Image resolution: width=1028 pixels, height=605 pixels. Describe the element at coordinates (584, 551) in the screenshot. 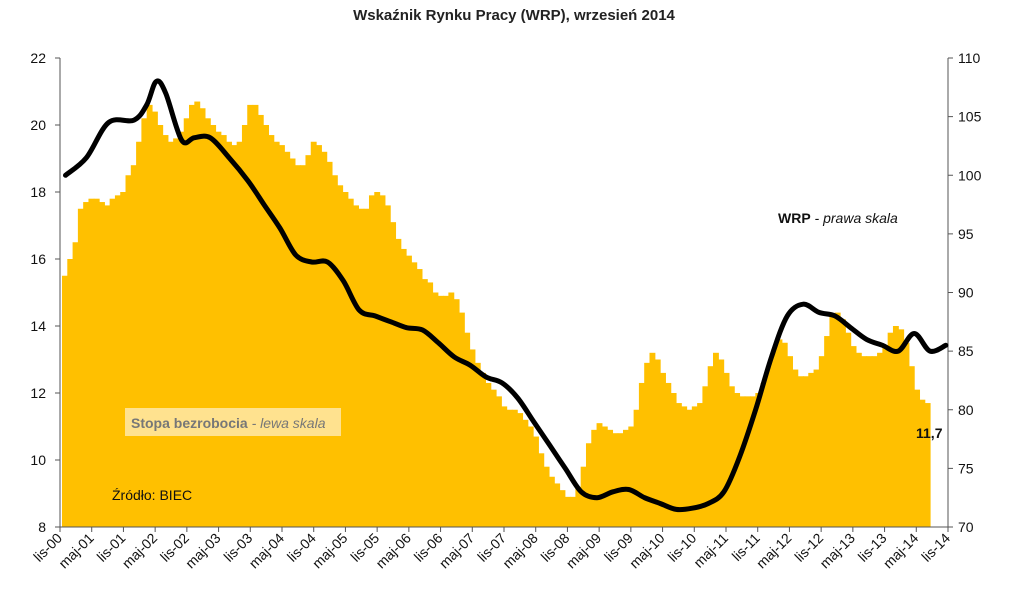

I see `x-axis-tick-label: maj-09` at that location.